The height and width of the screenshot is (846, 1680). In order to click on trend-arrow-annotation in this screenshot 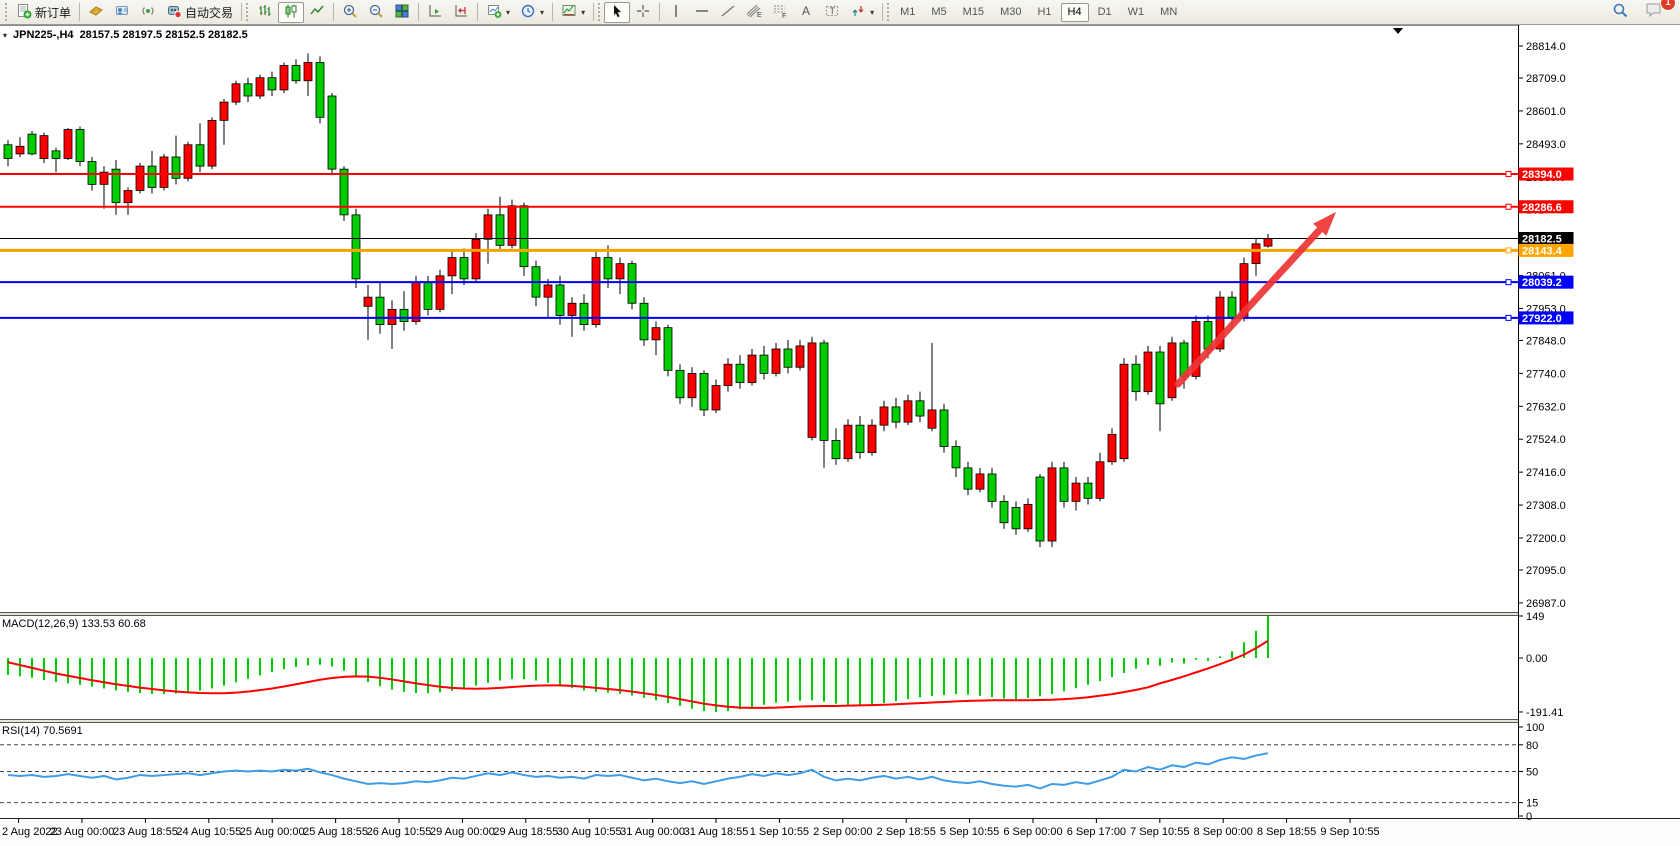, I will do `click(1255, 300)`.